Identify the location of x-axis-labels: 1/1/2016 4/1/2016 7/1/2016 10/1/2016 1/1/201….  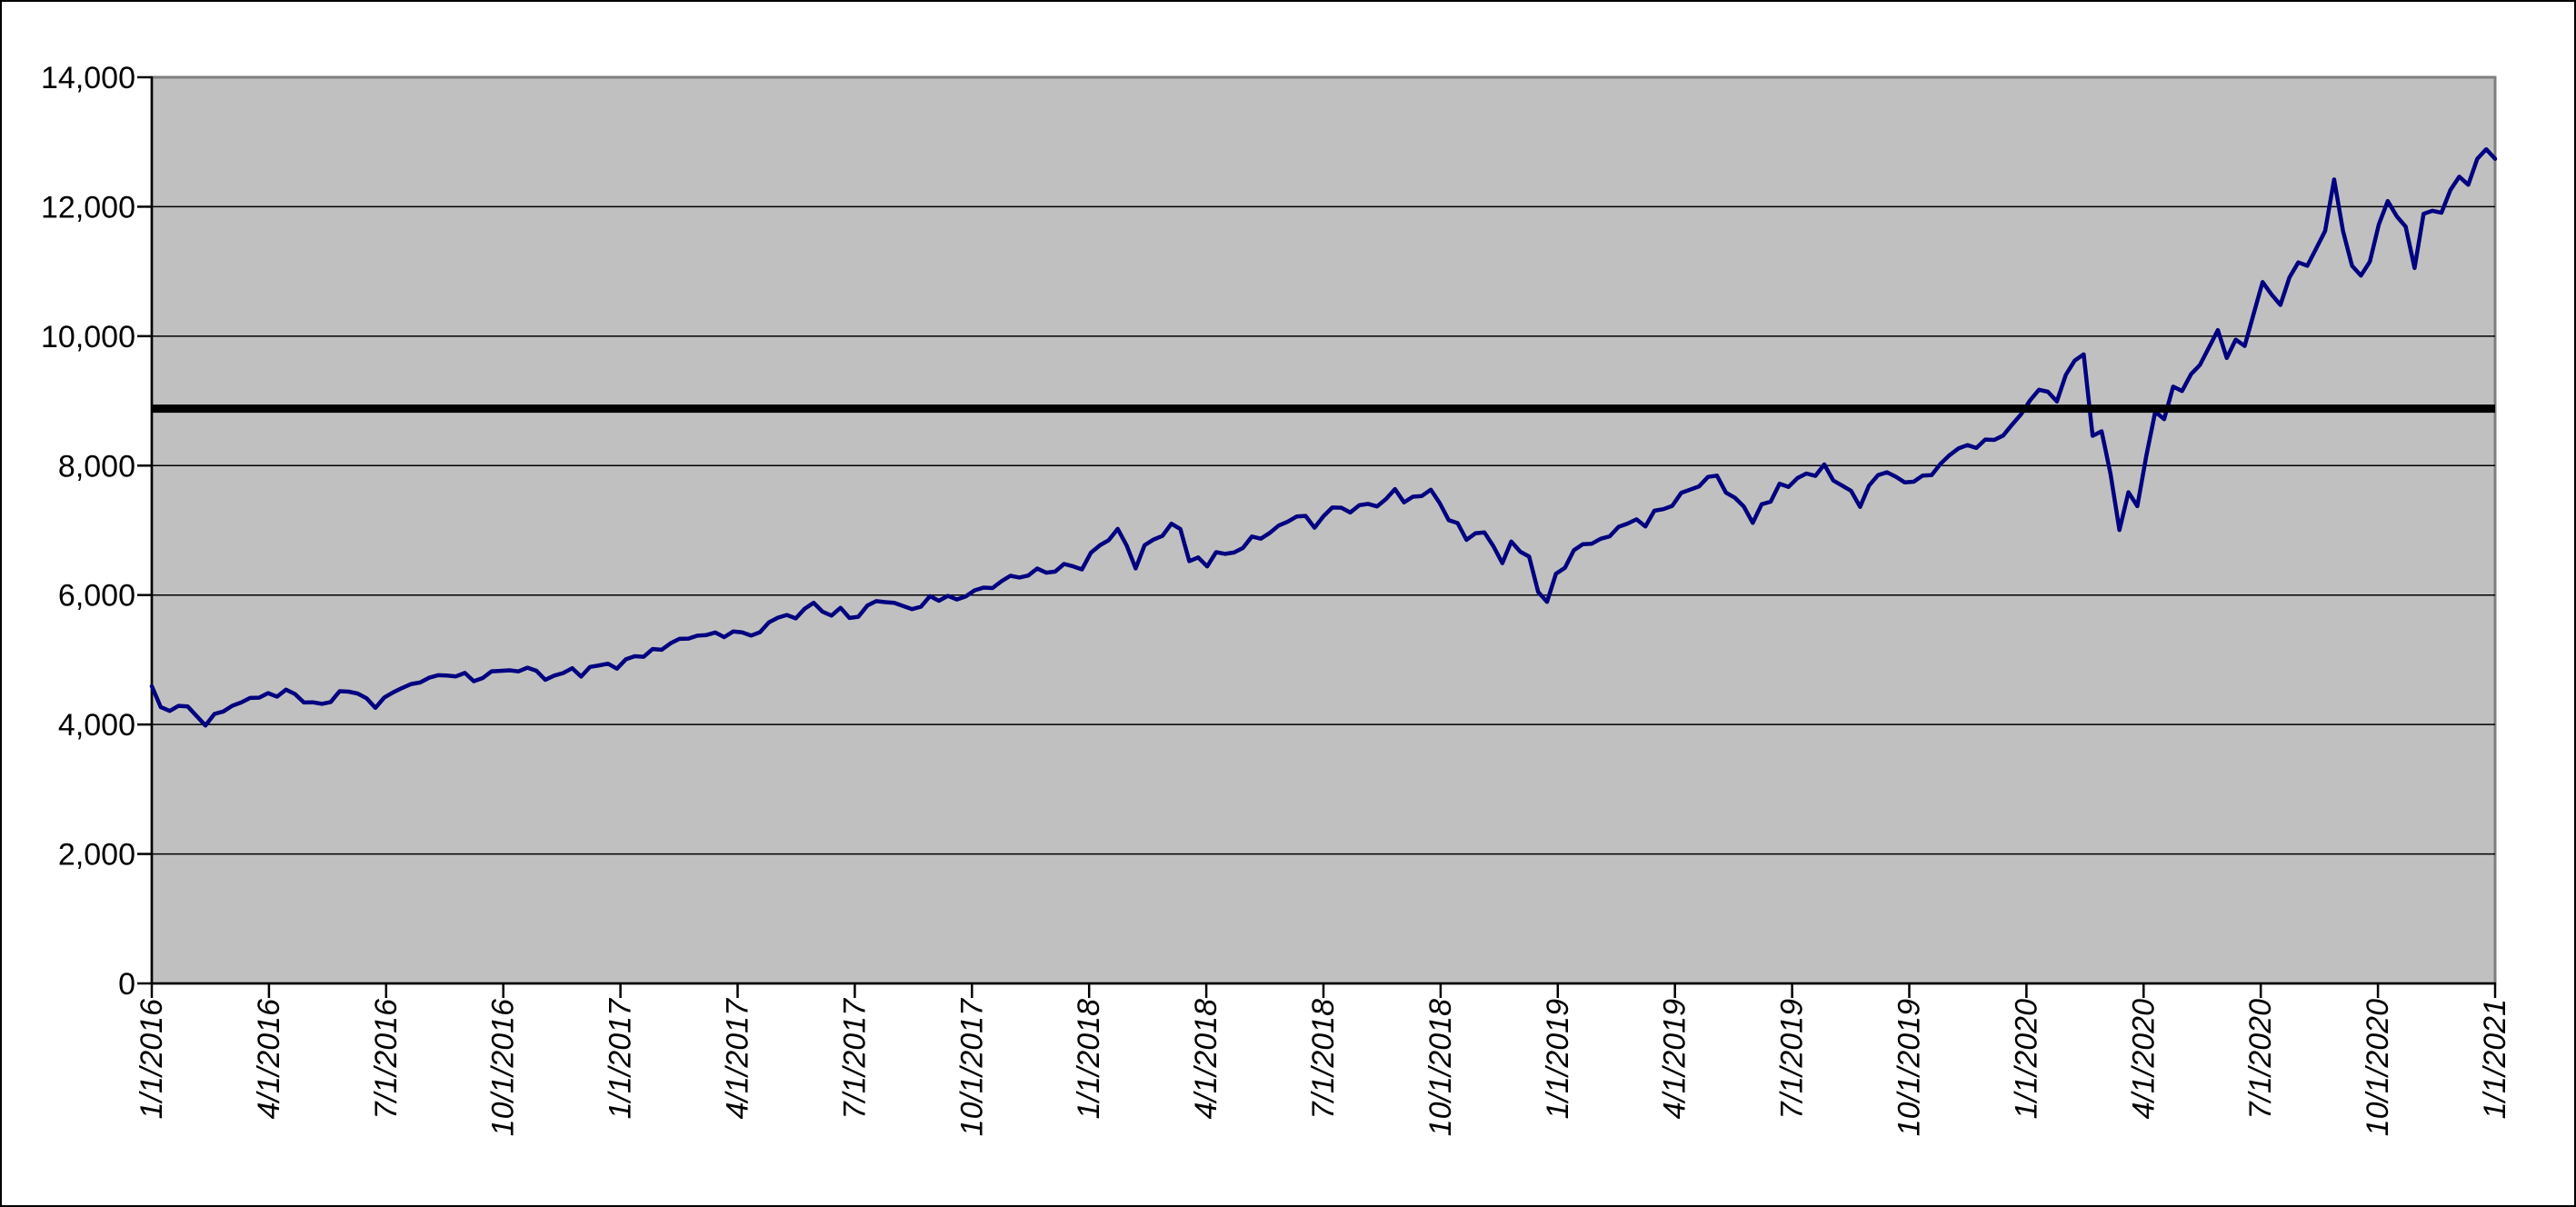
(1323, 1067).